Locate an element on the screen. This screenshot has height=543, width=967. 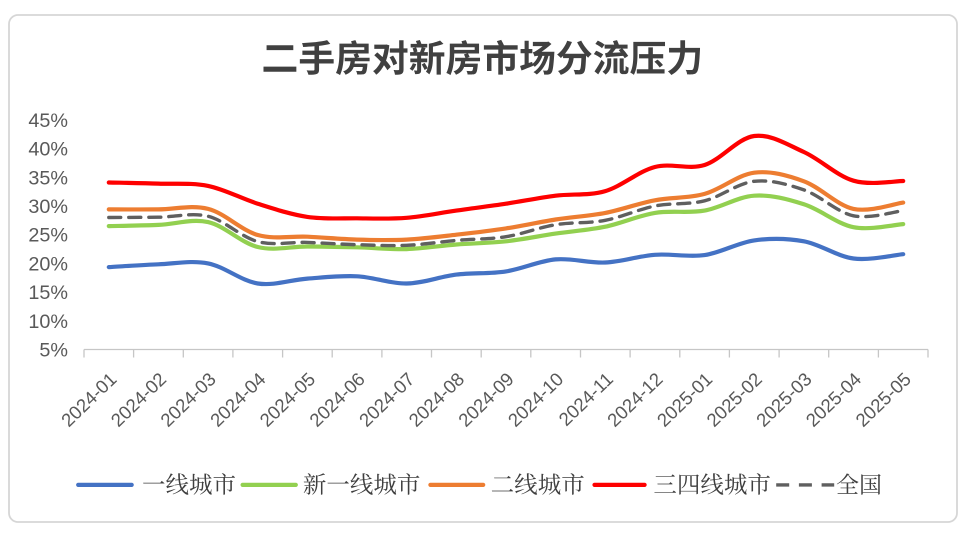
svg-text: 25% is located at coordinates (48, 236).